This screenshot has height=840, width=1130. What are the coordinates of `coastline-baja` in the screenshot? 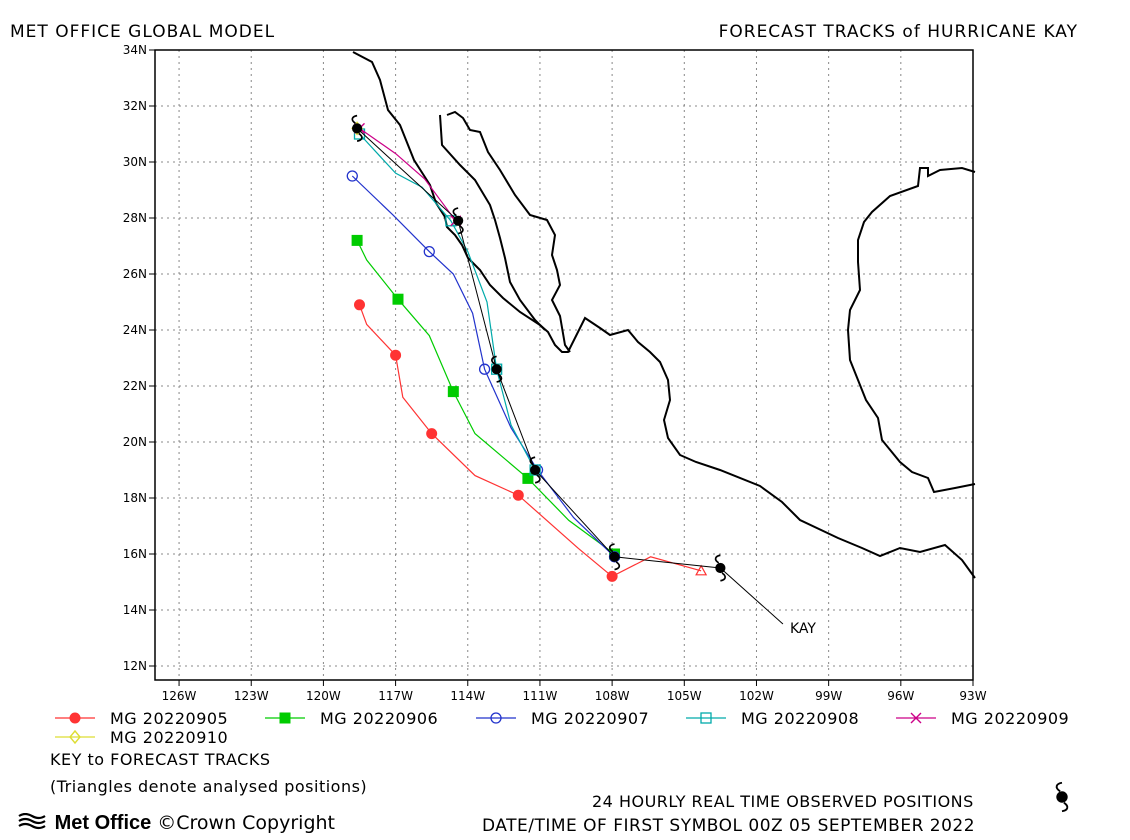 It's located at (508, 231).